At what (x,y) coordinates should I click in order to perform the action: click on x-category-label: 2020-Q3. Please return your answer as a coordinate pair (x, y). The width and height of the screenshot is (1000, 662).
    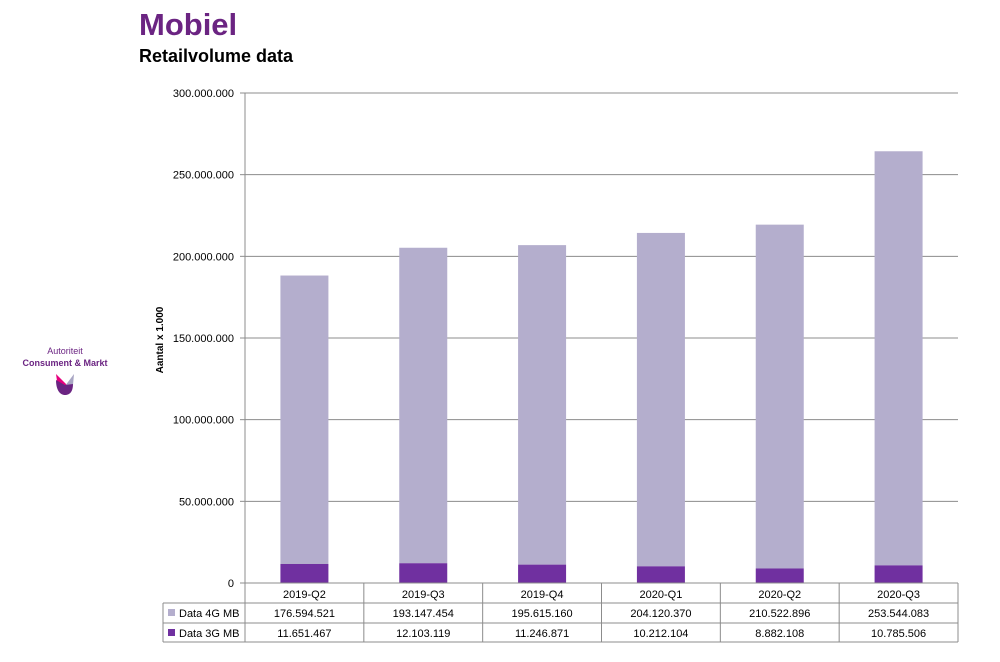
    Looking at the image, I should click on (898, 595).